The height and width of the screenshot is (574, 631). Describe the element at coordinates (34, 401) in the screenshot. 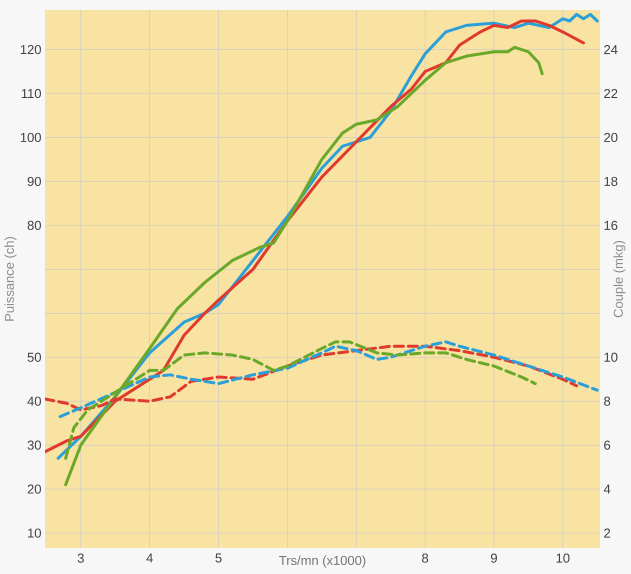

I see `y-tick-label: 40` at that location.